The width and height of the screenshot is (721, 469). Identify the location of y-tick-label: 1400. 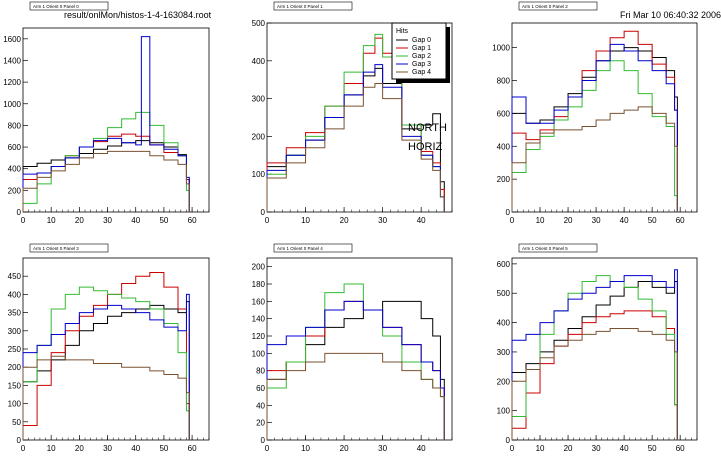
(12, 60).